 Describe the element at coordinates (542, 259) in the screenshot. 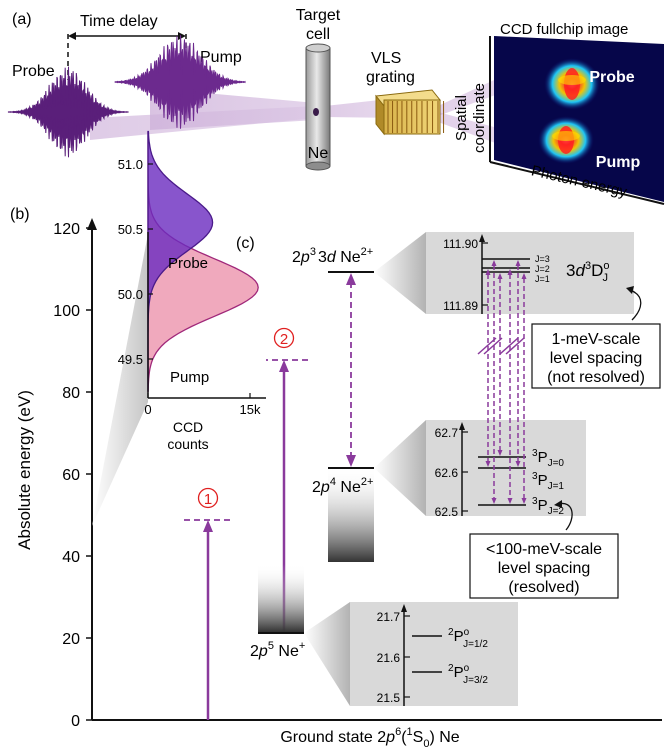

I see `j-label: J=3` at that location.